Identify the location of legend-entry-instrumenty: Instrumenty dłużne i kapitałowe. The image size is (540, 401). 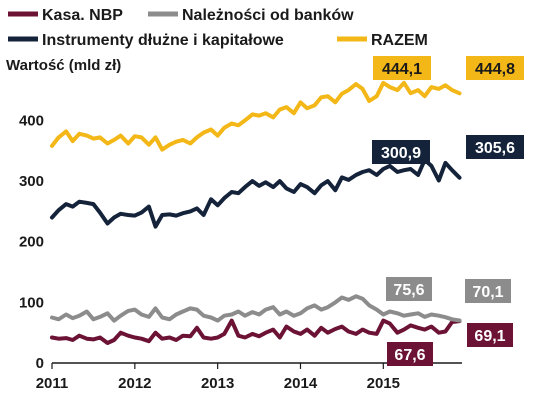
(146, 40).